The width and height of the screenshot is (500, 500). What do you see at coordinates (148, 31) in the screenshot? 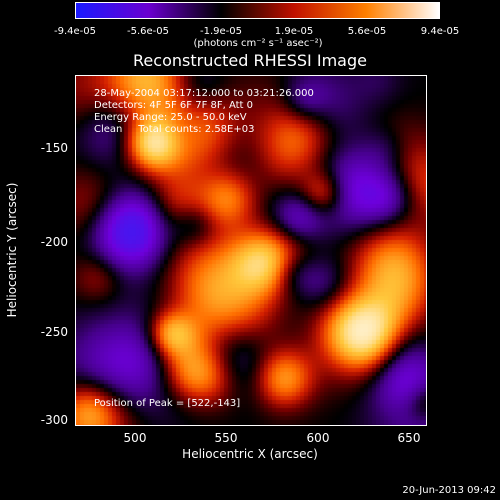
I see `colorbar-tick-label: -5.6e-05` at bounding box center [148, 31].